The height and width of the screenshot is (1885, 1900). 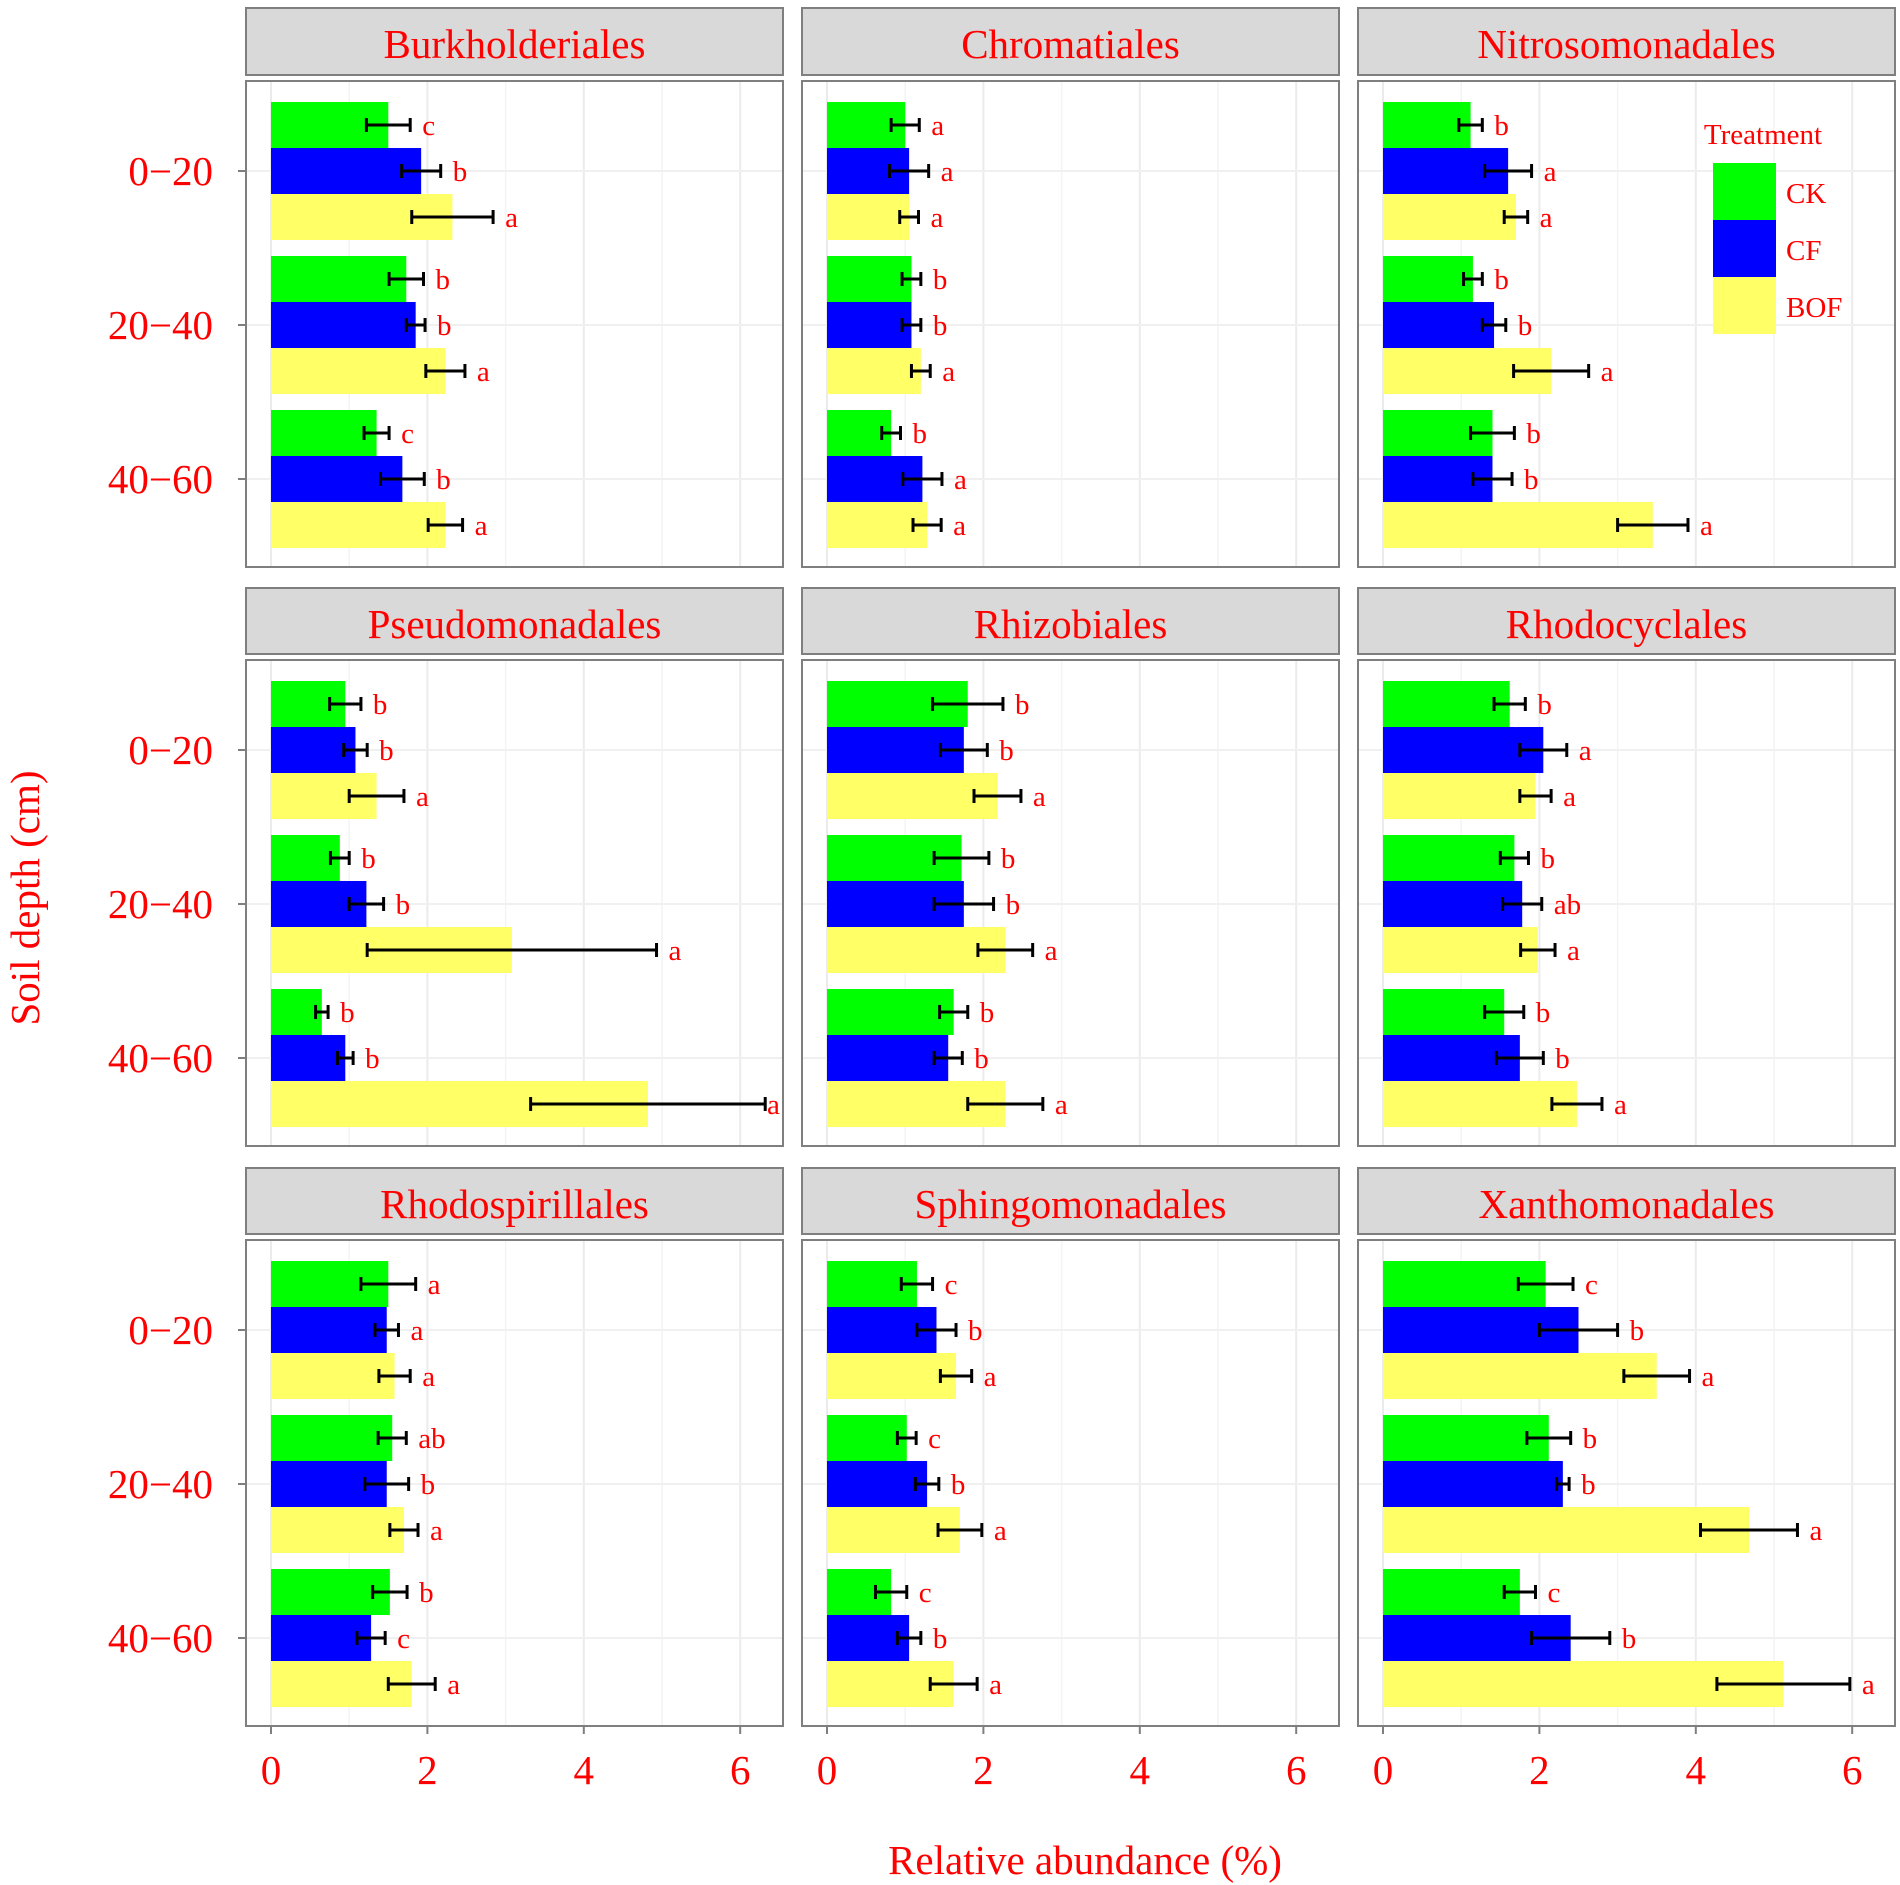 I want to click on legend-key-ck, so click(x=1744, y=191).